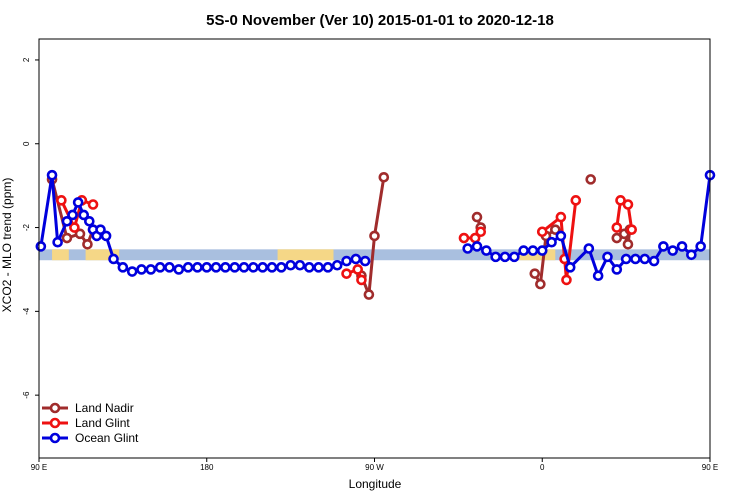 The width and height of the screenshot is (750, 500). I want to click on y-axis-label: XCO2 - MLO trend (ppm), so click(7, 245).